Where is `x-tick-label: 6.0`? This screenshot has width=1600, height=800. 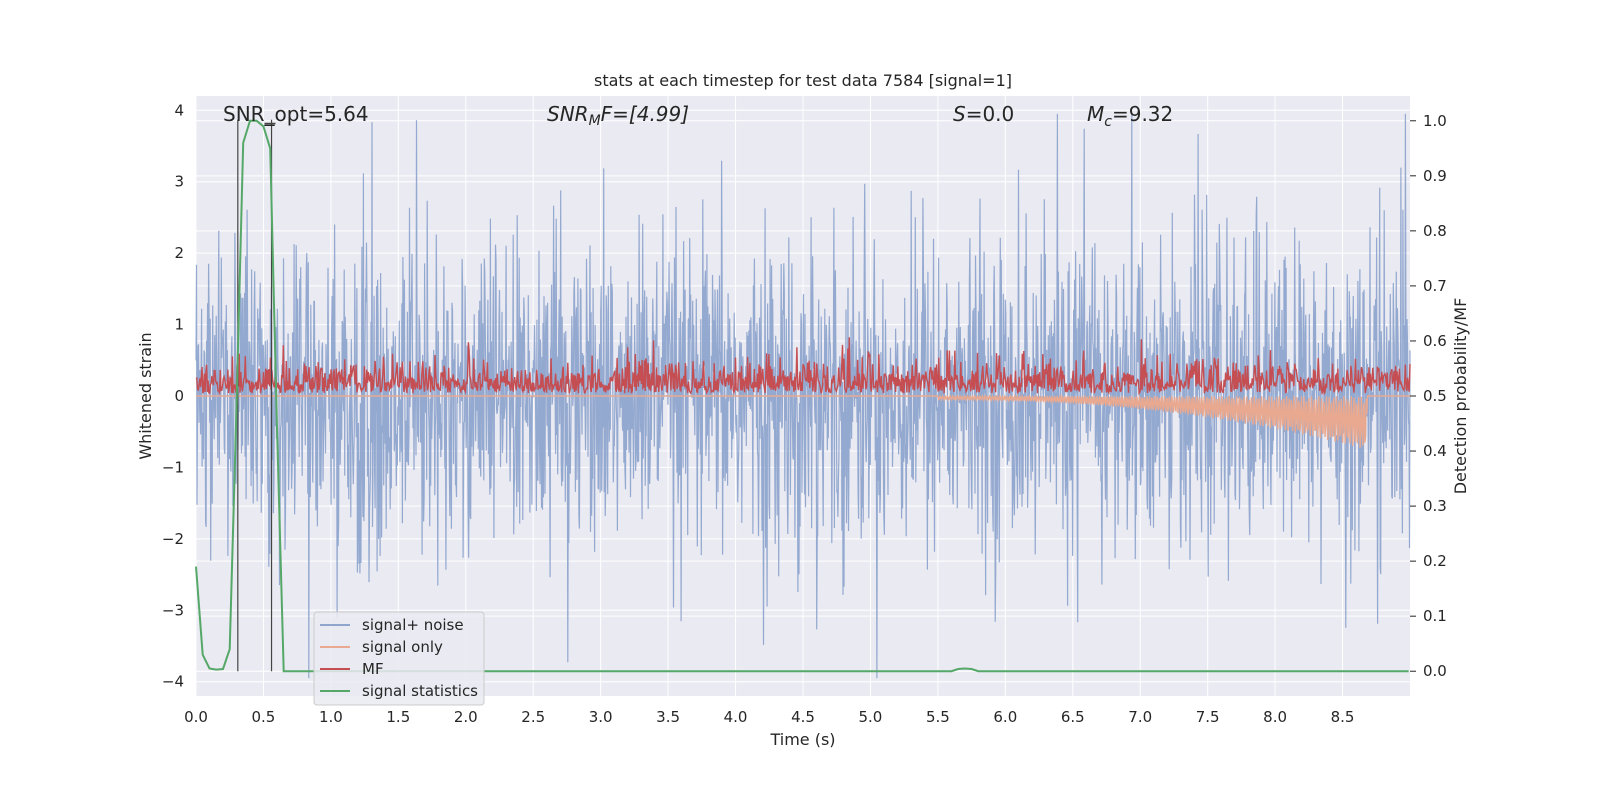
x-tick-label: 6.0 is located at coordinates (1005, 717).